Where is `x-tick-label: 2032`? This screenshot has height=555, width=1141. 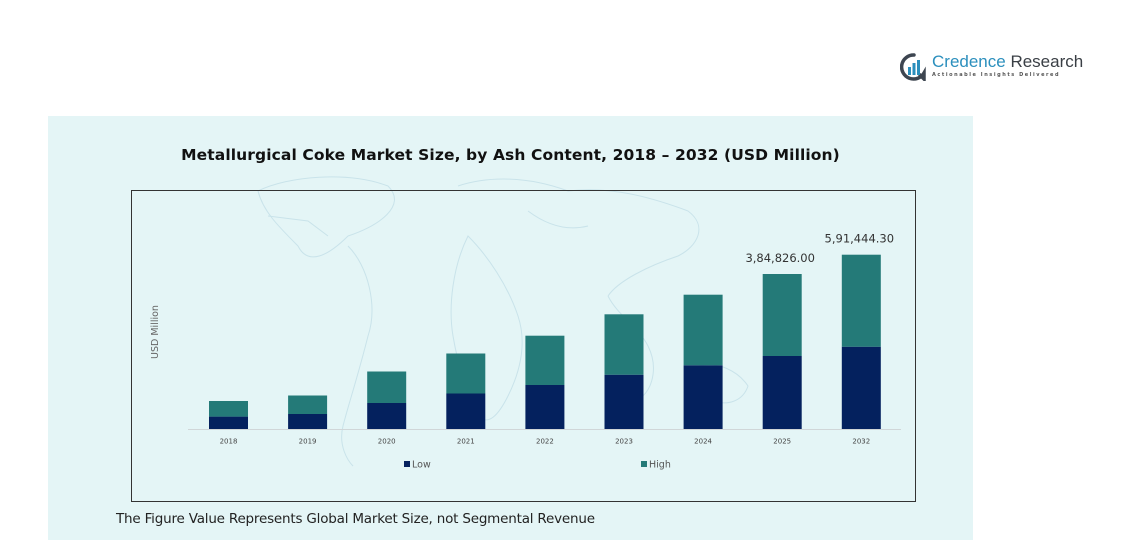 x-tick-label: 2032 is located at coordinates (861, 442).